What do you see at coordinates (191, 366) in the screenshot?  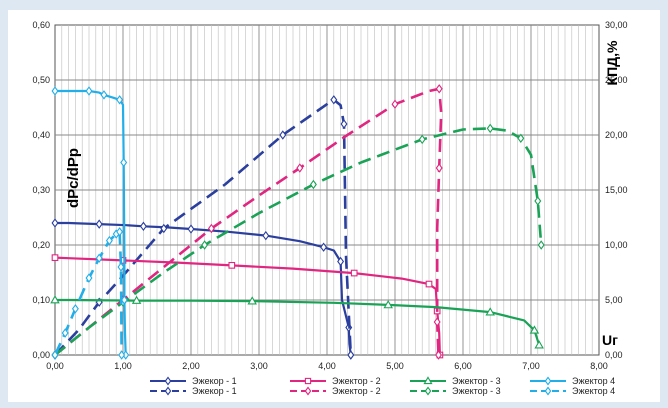 I see `x-tick-label: 2,00` at bounding box center [191, 366].